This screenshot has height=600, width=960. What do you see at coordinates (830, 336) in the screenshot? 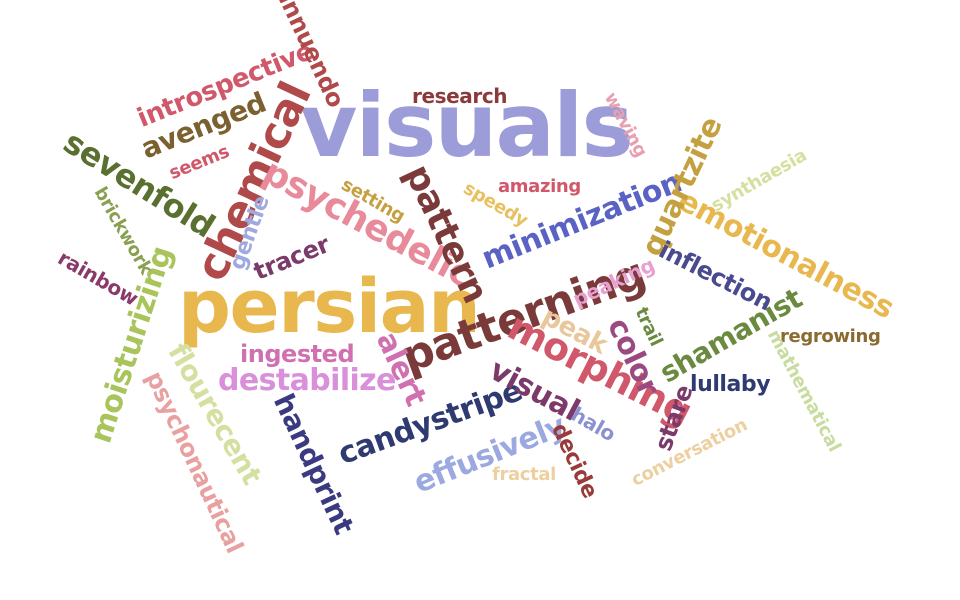
I see `word: regrowing` at bounding box center [830, 336].